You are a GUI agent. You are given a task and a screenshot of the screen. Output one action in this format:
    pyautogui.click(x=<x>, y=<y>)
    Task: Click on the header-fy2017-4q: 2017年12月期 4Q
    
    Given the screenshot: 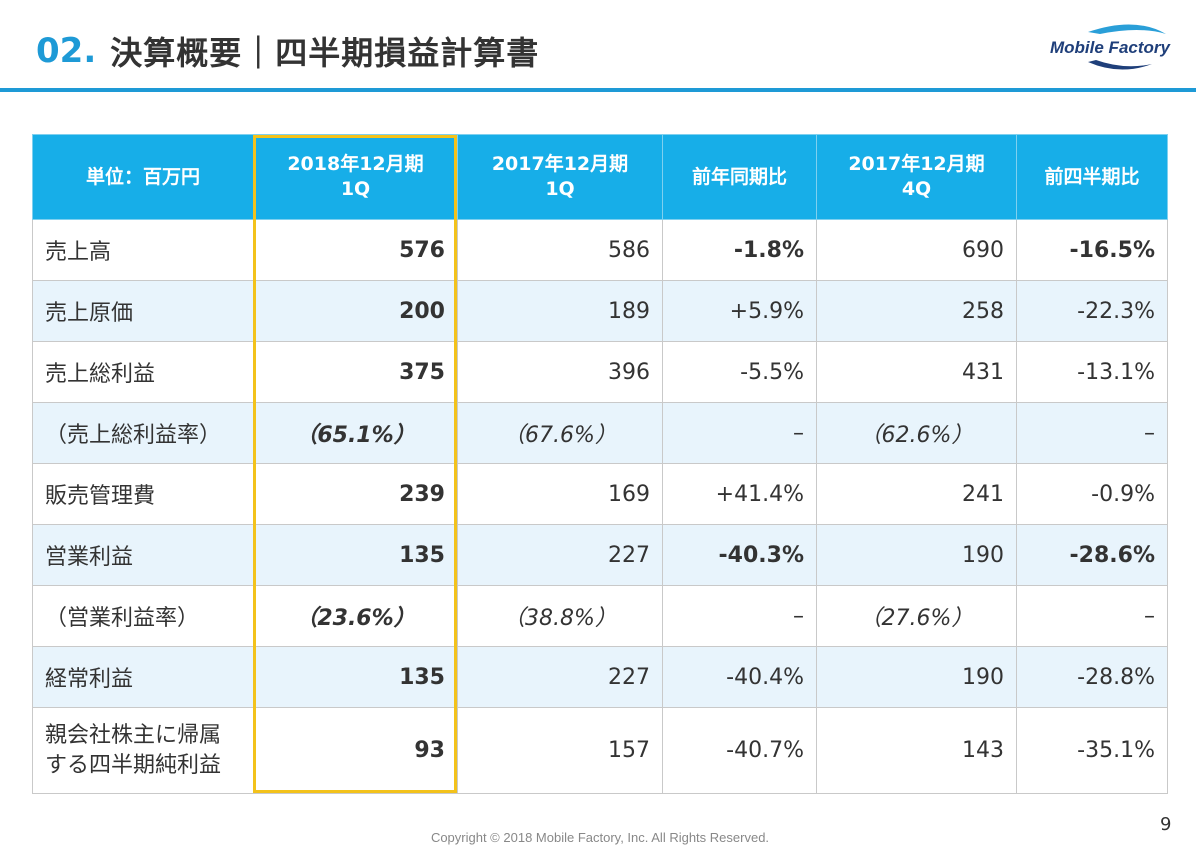 What is the action you would take?
    pyautogui.click(x=916, y=177)
    